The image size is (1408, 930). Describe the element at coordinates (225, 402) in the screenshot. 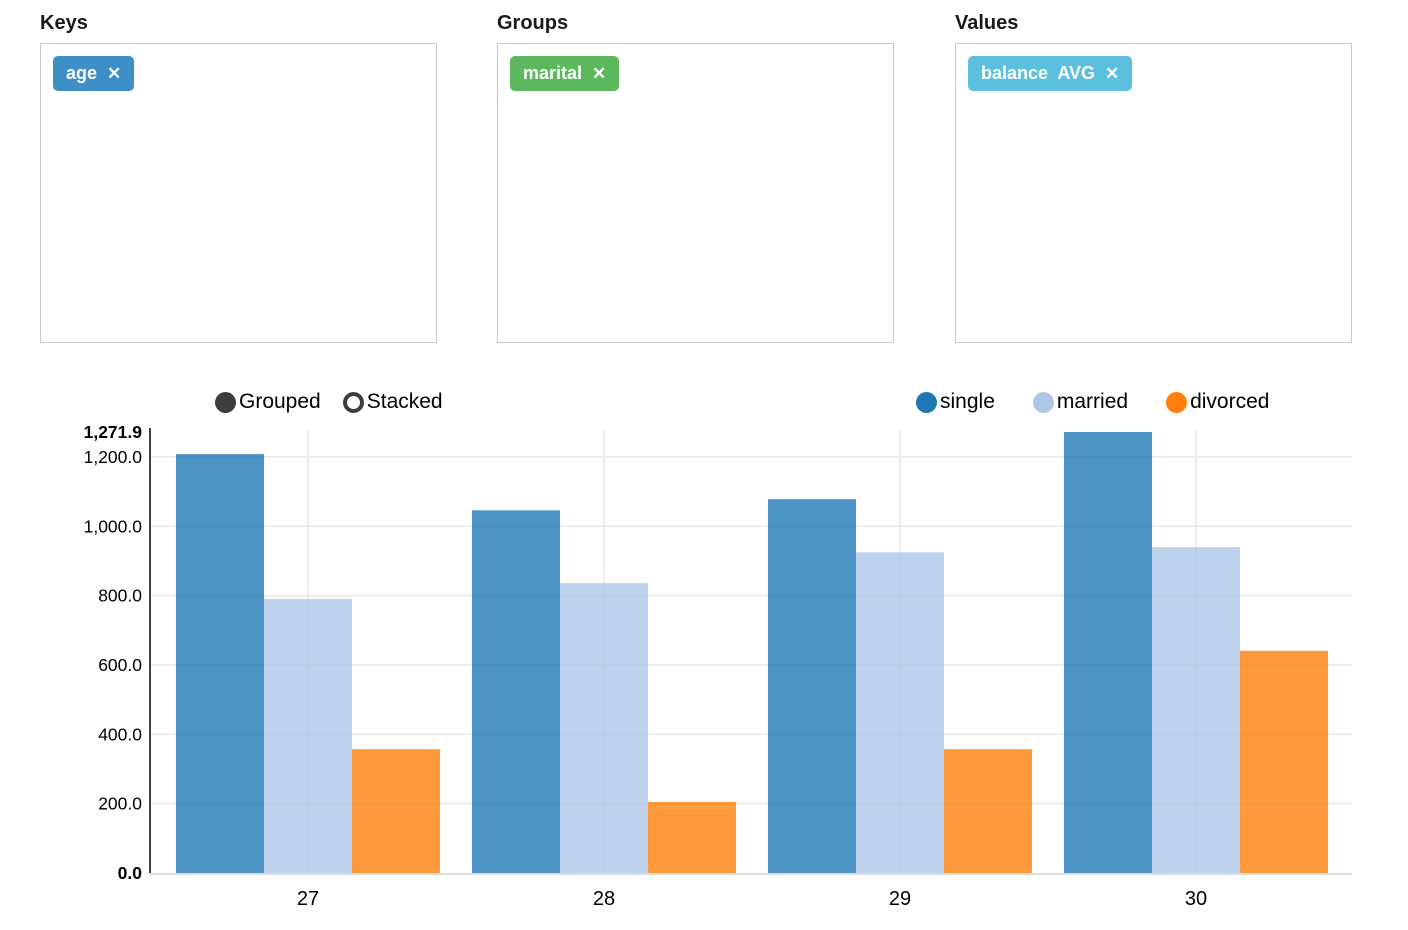

I see `radio-selected-icon` at that location.